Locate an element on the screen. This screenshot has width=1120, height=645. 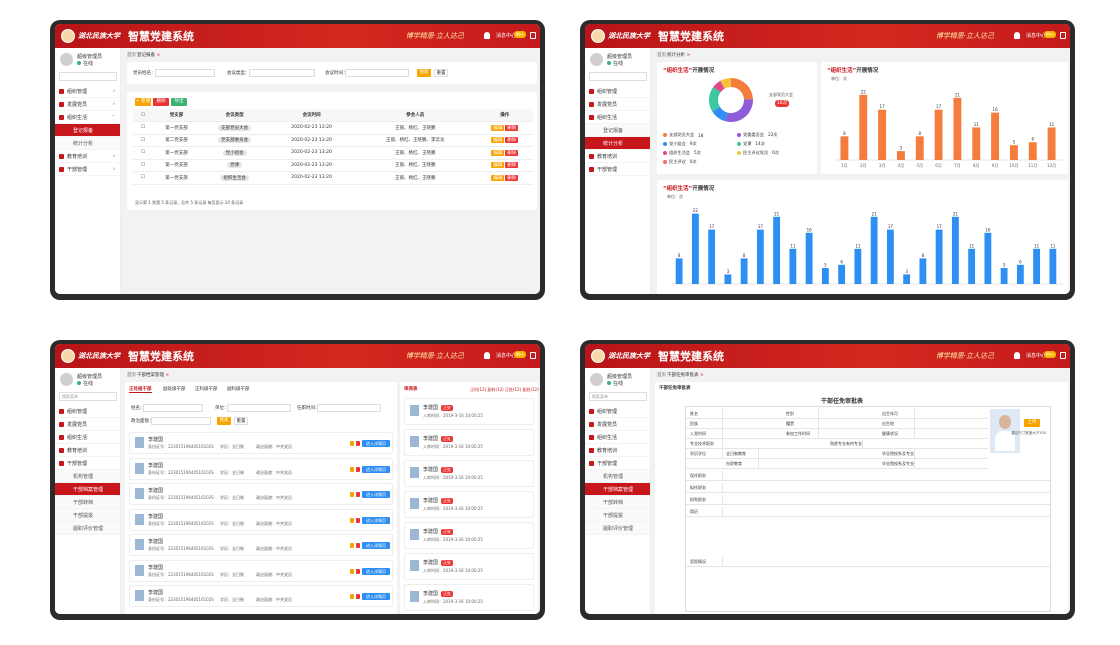
tab-register: 登记报备 × is located at coordinates (148, 55).